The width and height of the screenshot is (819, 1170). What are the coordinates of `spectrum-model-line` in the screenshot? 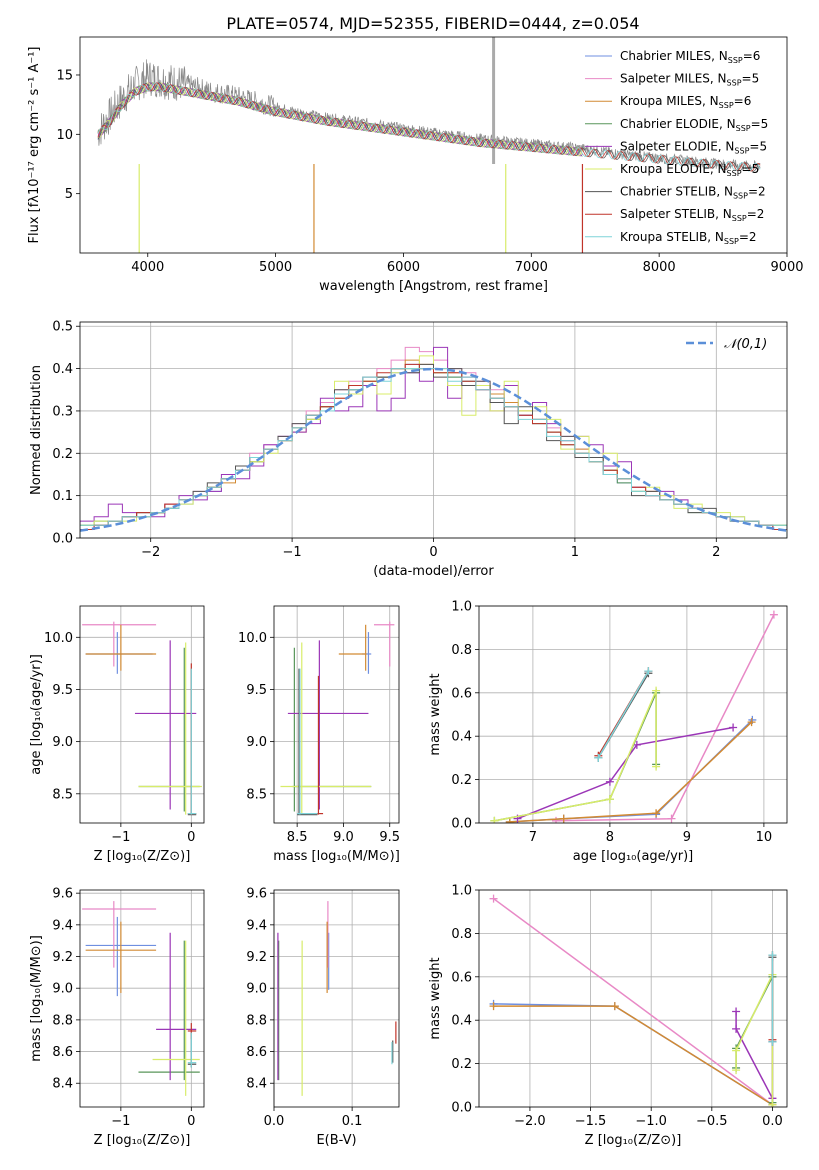 It's located at (429, 127).